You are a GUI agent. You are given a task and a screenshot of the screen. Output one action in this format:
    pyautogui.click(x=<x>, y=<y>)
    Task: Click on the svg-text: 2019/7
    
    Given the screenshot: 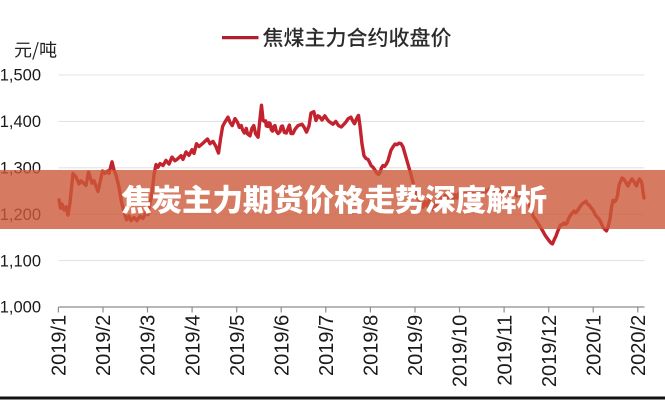 What is the action you would take?
    pyautogui.click(x=327, y=345)
    